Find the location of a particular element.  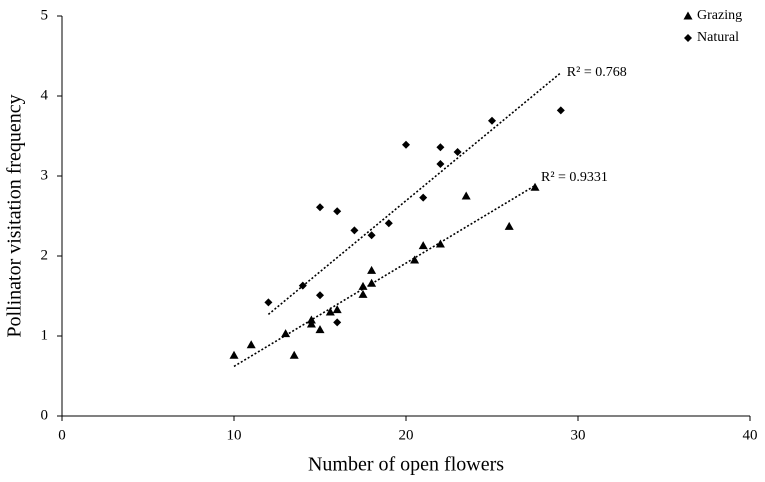

legend-label: Natural is located at coordinates (718, 37).